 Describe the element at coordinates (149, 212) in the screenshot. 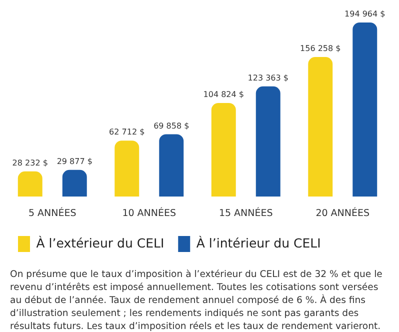

I see `x-tick-label: 10 ANNÉES` at that location.